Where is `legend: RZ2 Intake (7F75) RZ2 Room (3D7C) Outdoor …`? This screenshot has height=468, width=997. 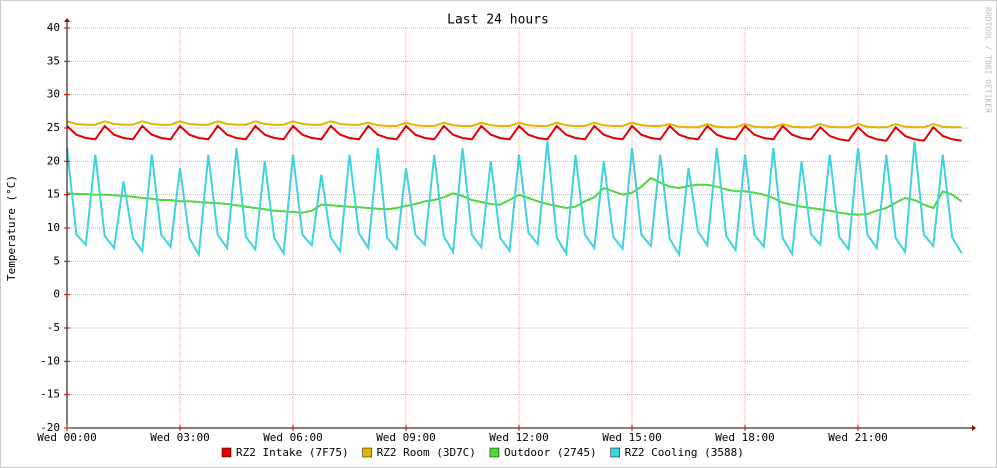 legend: RZ2 Intake (7F75) RZ2 Room (3D7C) Outdoor … is located at coordinates (482, 452).